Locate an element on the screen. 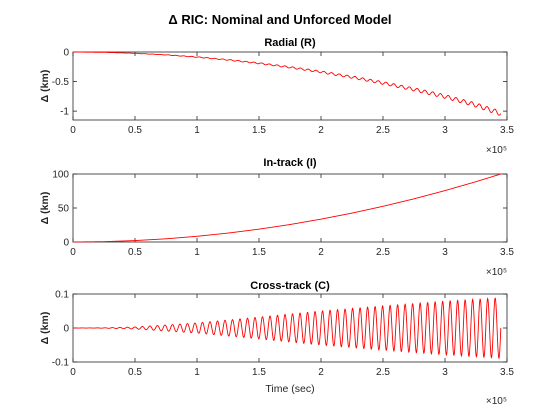 The width and height of the screenshot is (560, 420). crosstrack-ytick-label: 0.1 is located at coordinates (62, 295).